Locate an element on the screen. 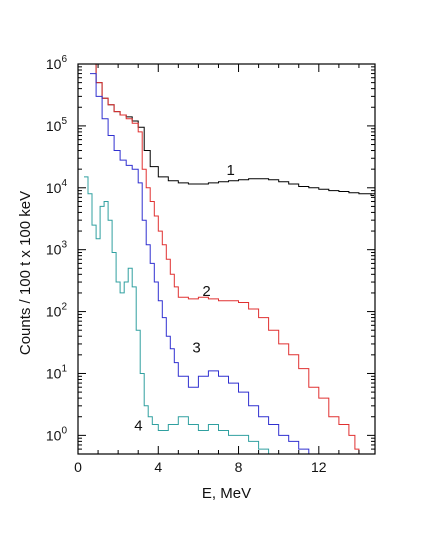 The image size is (436, 545). curve-label-4: 4 is located at coordinates (138, 425).